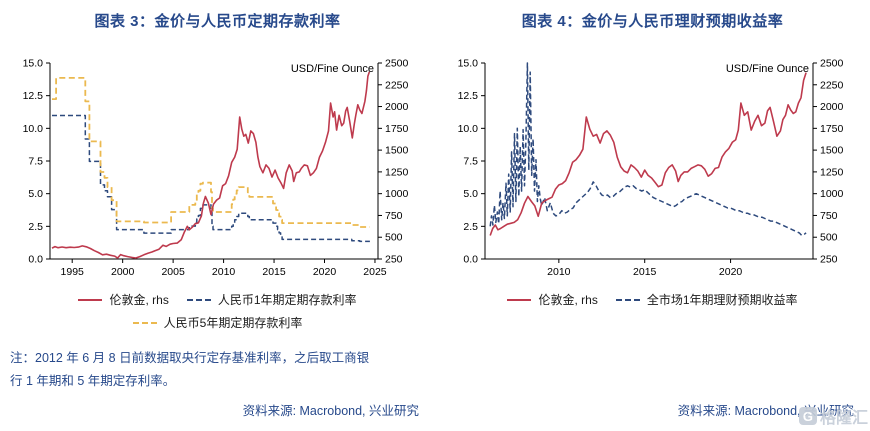  What do you see at coordinates (287, 300) in the screenshot?
I see `legend-label-deposit-1y: 人民币1年期定期存款利率` at bounding box center [287, 300].